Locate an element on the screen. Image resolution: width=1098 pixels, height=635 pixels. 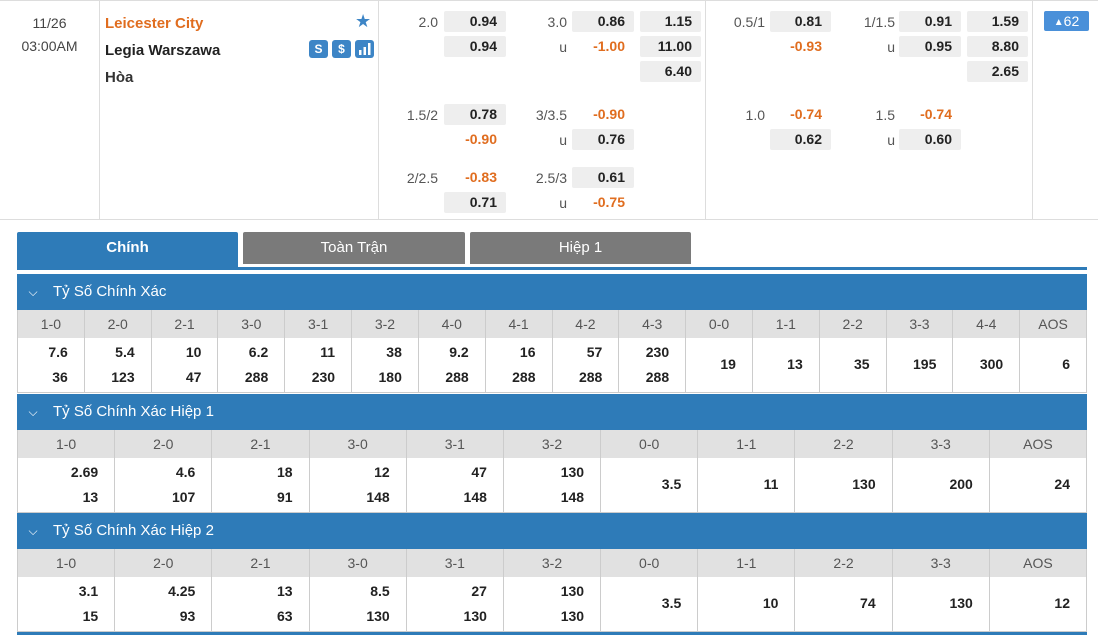
score-odds-cell: 57 288 is located at coordinates (586, 365).